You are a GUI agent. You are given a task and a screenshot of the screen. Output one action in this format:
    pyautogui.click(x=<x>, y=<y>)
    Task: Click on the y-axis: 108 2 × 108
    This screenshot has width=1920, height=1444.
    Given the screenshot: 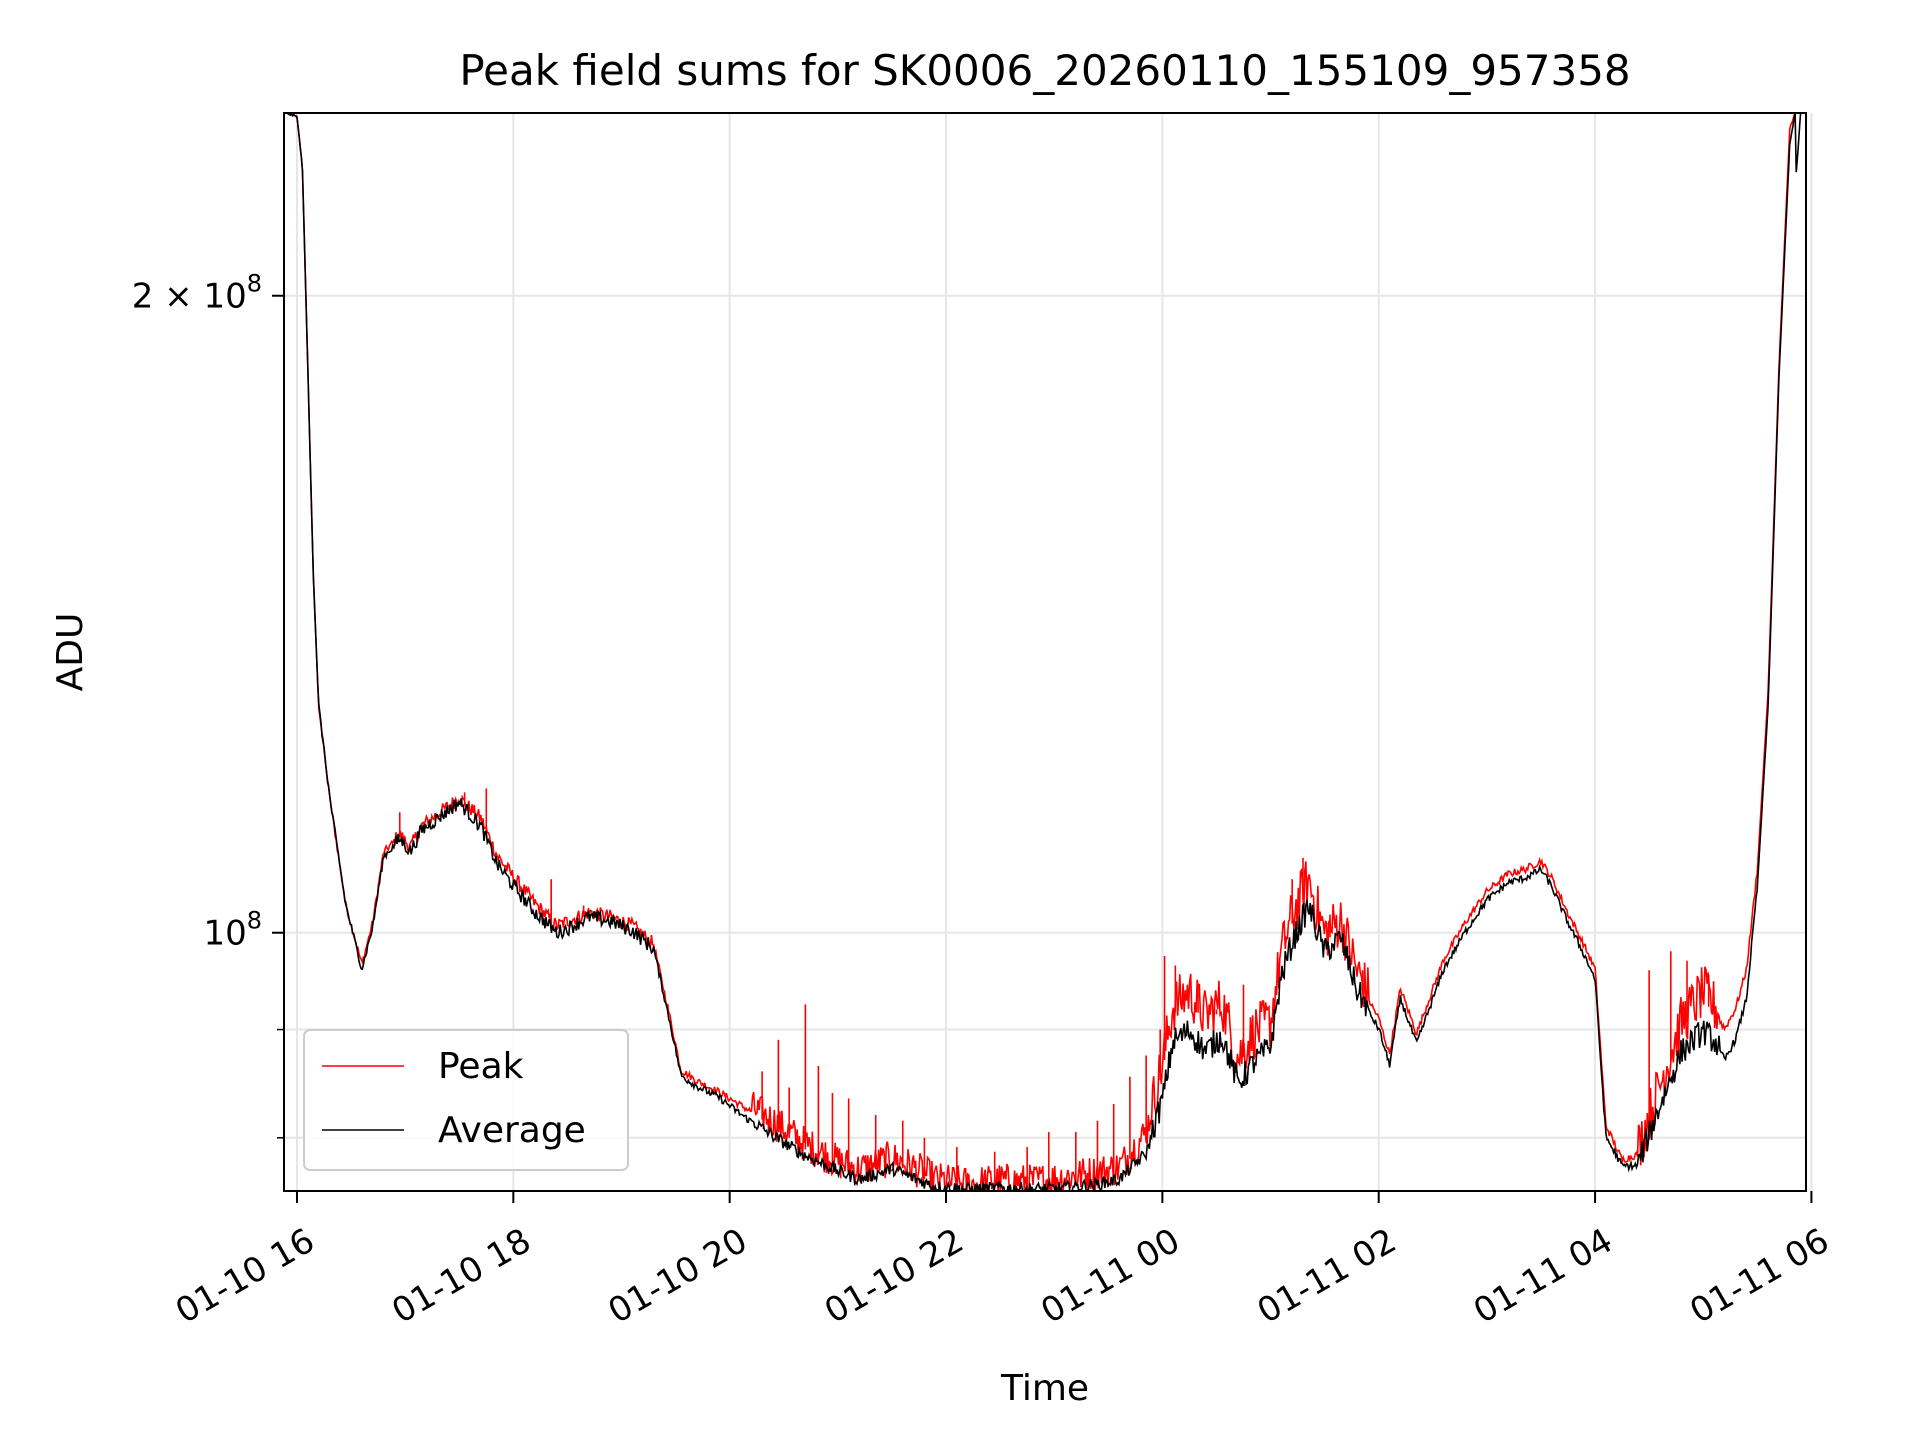 What is the action you would take?
    pyautogui.click(x=208, y=704)
    